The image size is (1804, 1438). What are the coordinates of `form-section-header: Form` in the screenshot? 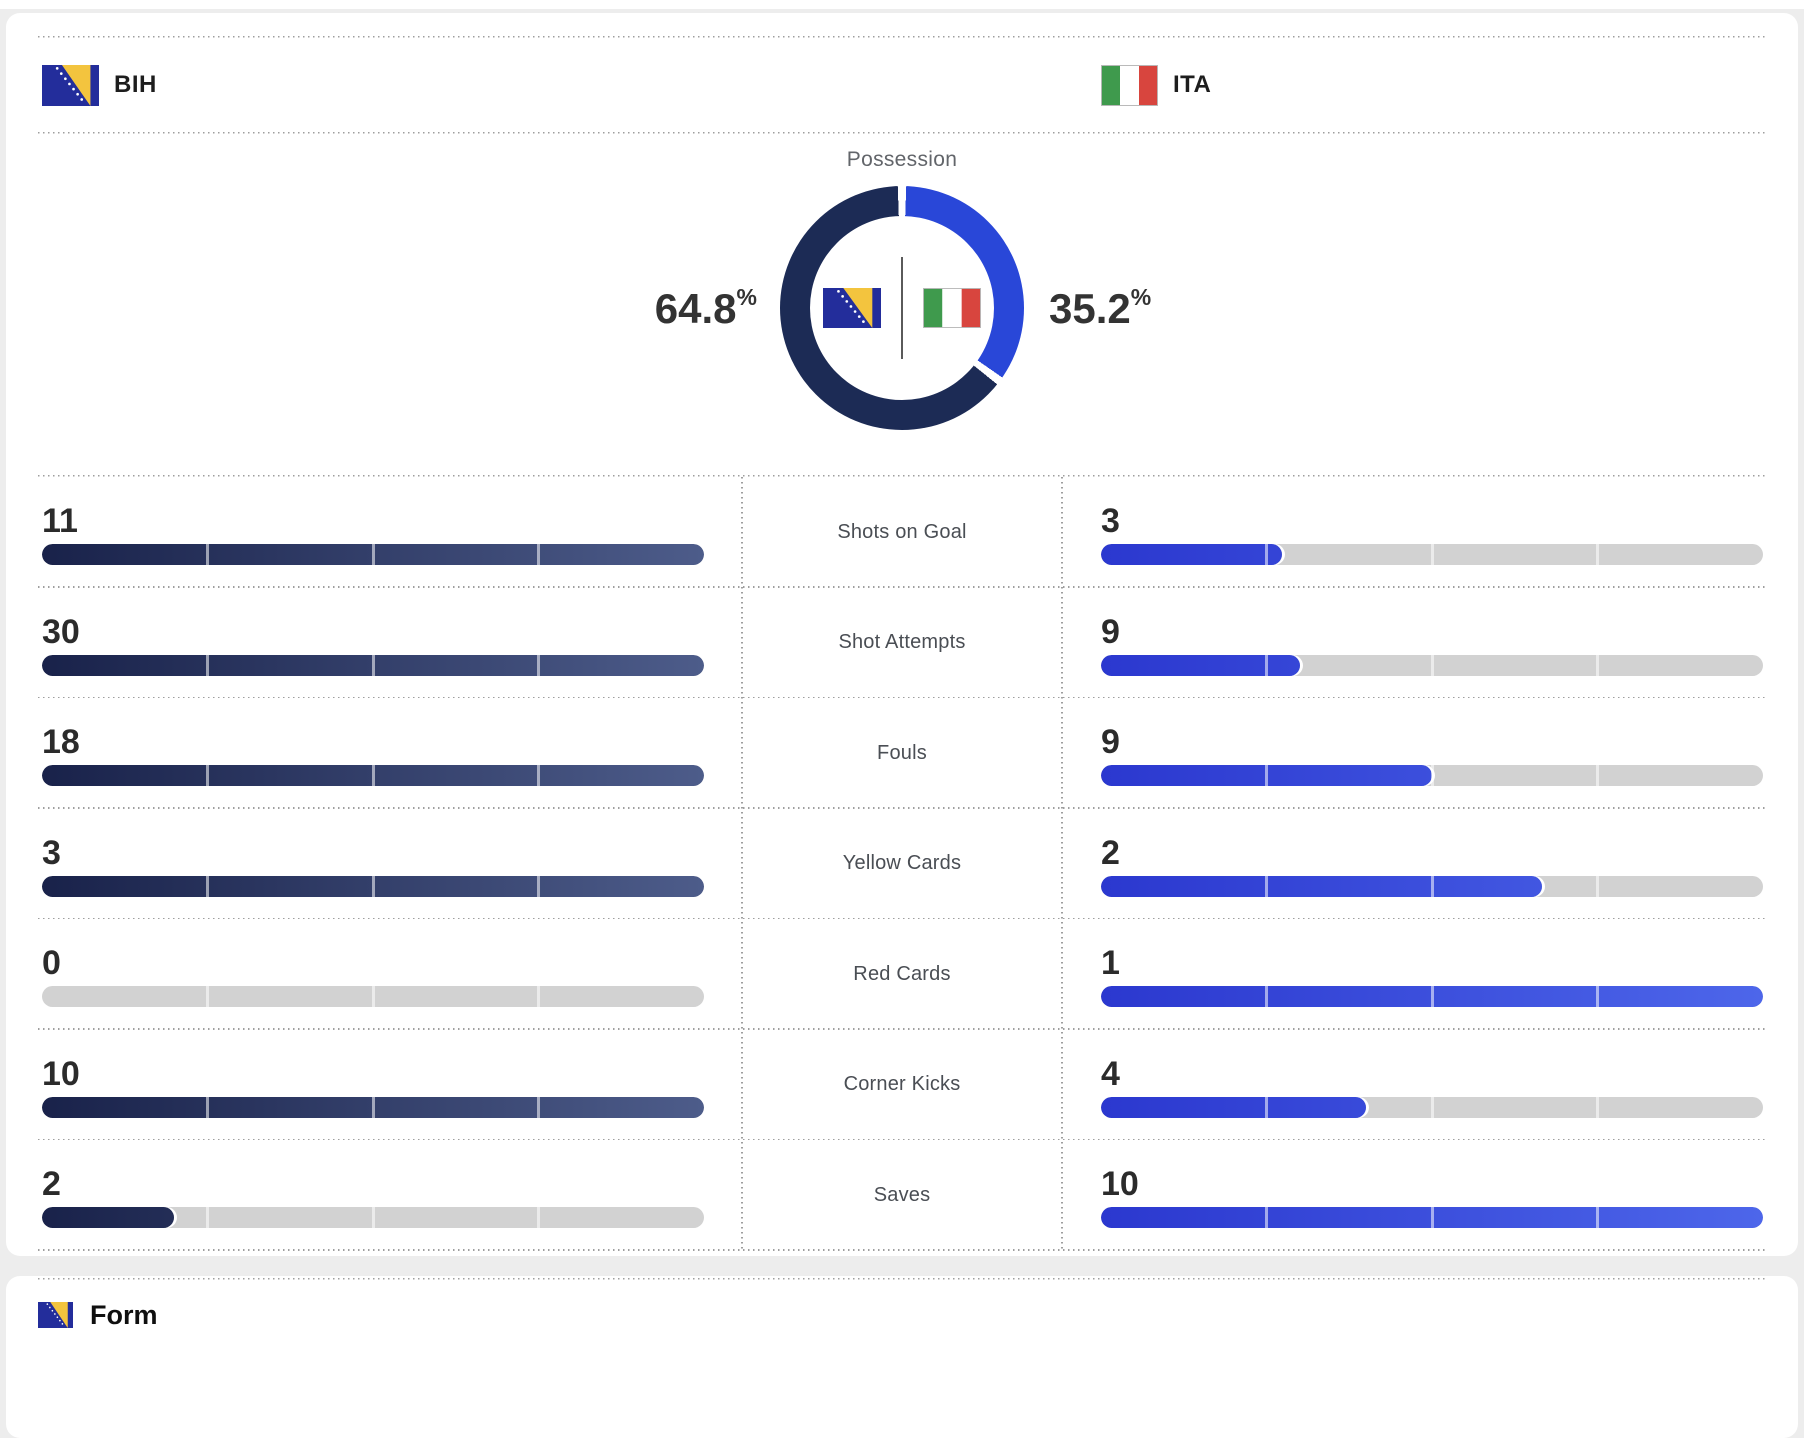 It's located at (902, 1315).